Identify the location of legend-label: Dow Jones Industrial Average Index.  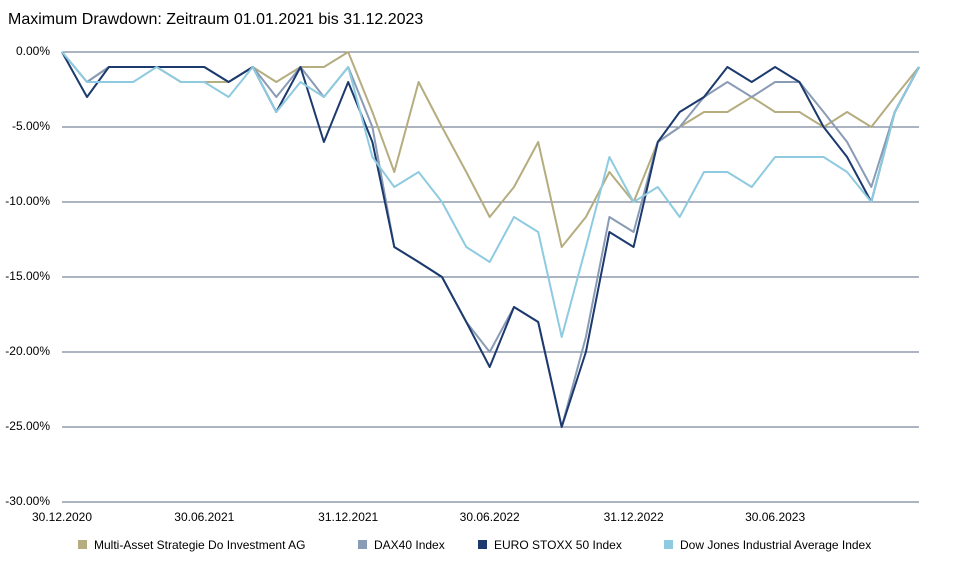
(775, 545).